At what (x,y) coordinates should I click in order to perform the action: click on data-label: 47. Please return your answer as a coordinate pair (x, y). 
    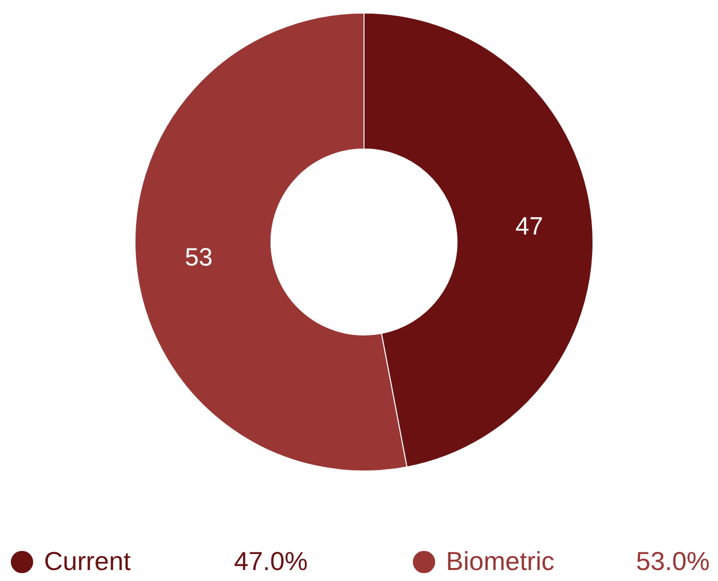
    Looking at the image, I should click on (529, 226).